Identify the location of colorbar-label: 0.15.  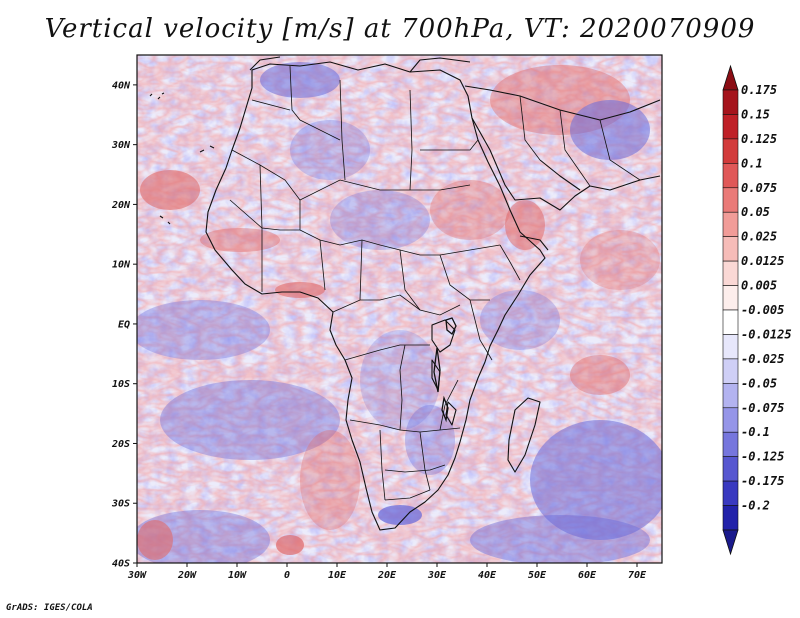
(755, 114).